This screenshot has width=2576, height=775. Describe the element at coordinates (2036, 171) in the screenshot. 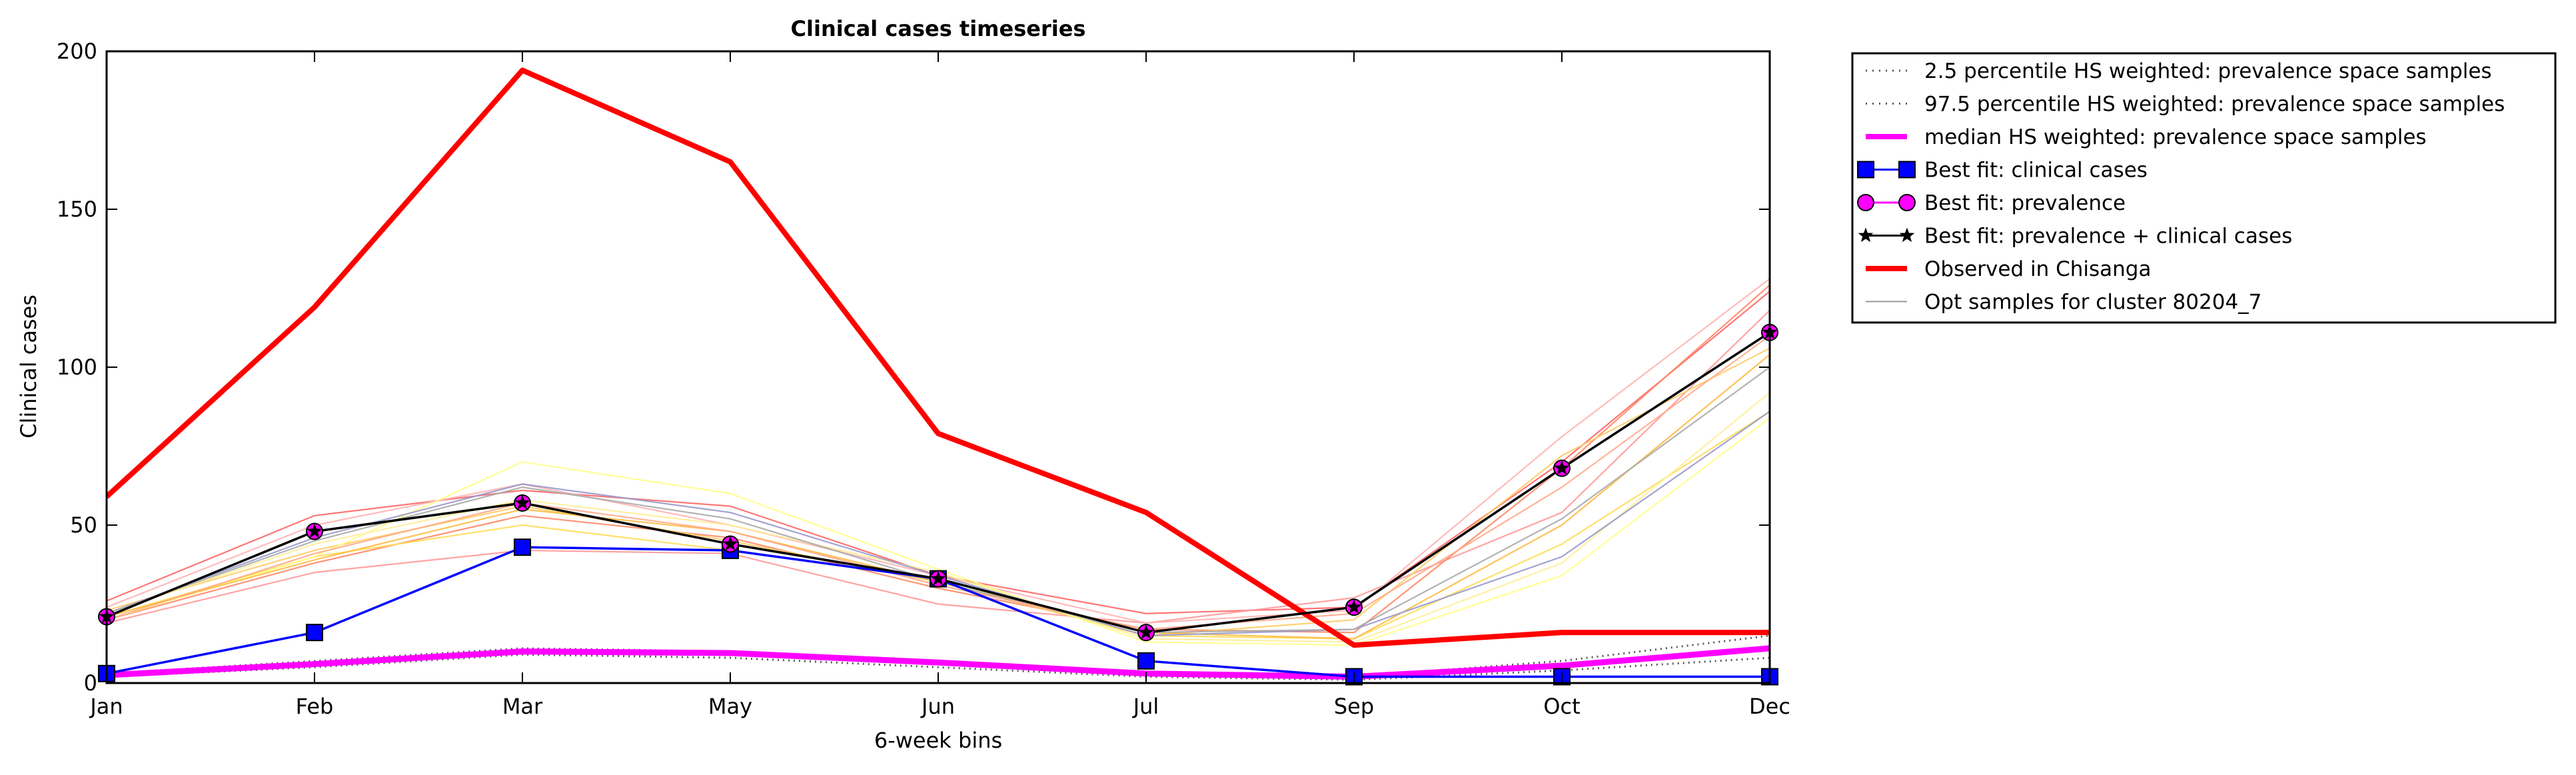

I see `legend-entry-label: Best fit: clinical cases` at that location.